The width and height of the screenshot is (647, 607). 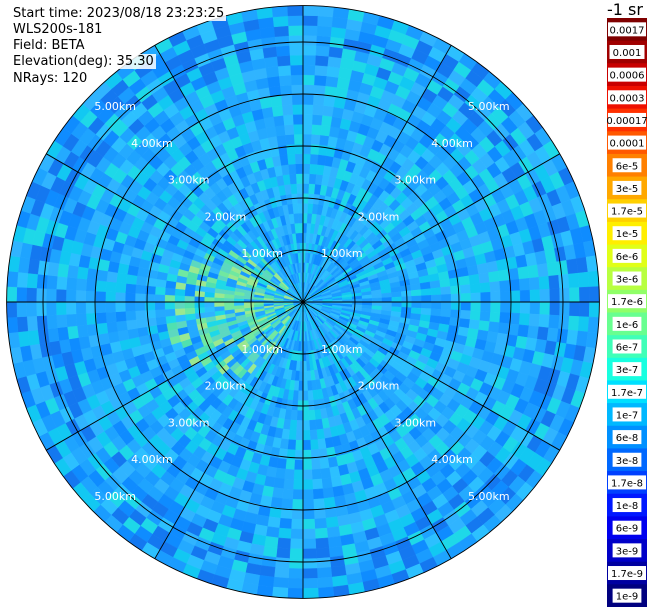 I want to click on ring-label: 5.00km, so click(x=489, y=106).